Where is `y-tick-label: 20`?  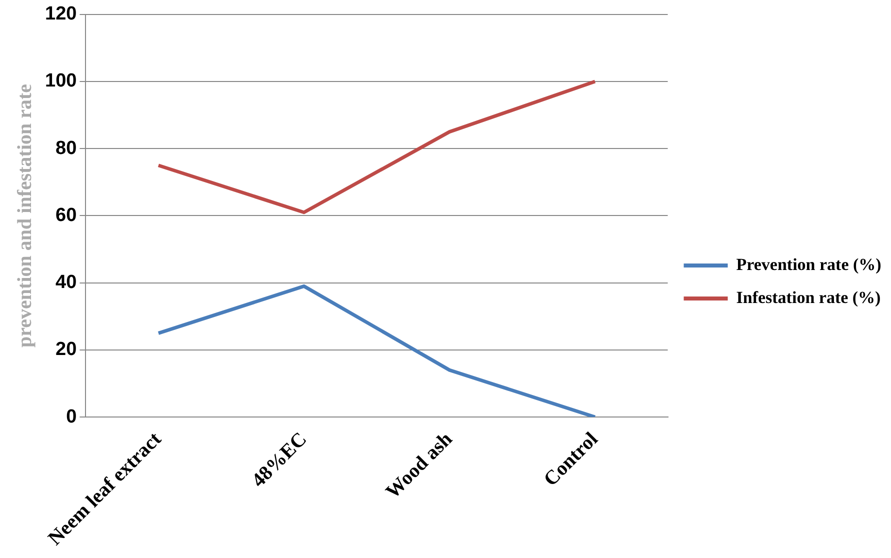
y-tick-label: 20 is located at coordinates (66, 349).